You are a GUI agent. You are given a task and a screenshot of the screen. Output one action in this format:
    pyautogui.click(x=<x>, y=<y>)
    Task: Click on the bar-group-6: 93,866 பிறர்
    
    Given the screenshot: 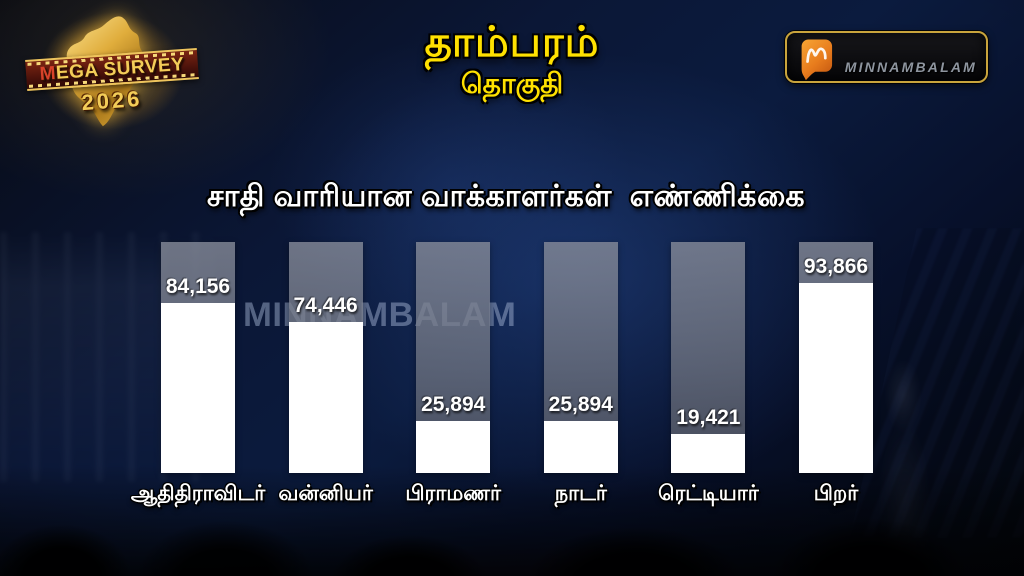 What is the action you would take?
    pyautogui.click(x=835, y=375)
    